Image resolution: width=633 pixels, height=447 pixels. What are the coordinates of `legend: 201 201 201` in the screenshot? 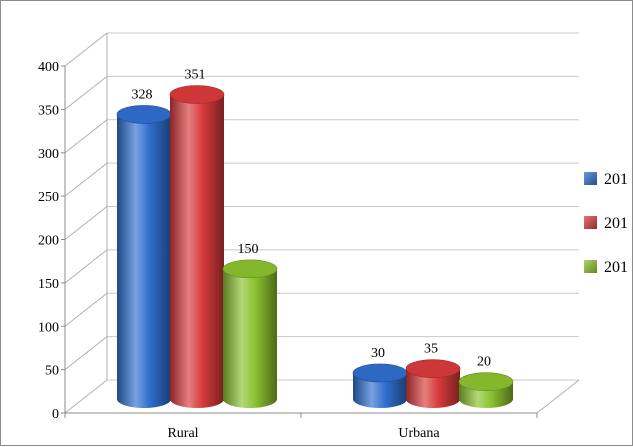 It's located at (606, 223).